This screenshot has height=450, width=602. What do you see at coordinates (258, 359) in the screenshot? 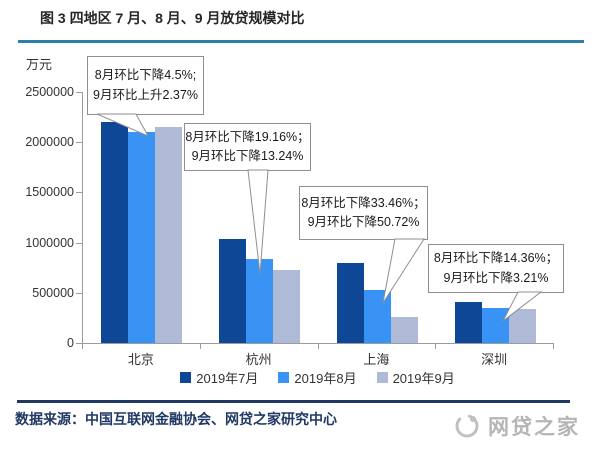
I see `x-category-label: 杭州` at bounding box center [258, 359].